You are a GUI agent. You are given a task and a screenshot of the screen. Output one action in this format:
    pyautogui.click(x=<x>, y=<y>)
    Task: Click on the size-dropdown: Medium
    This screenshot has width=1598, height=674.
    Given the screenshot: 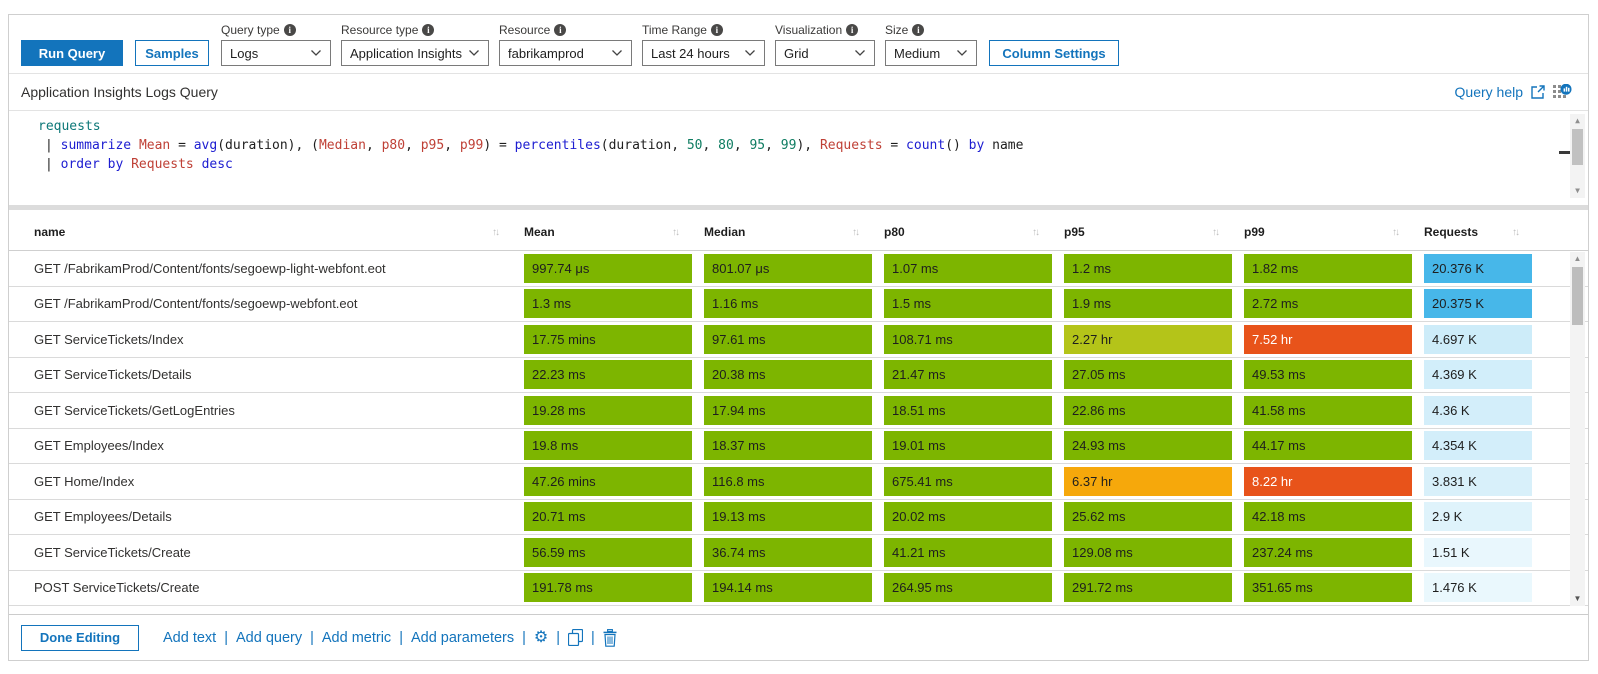 What is the action you would take?
    pyautogui.click(x=931, y=53)
    